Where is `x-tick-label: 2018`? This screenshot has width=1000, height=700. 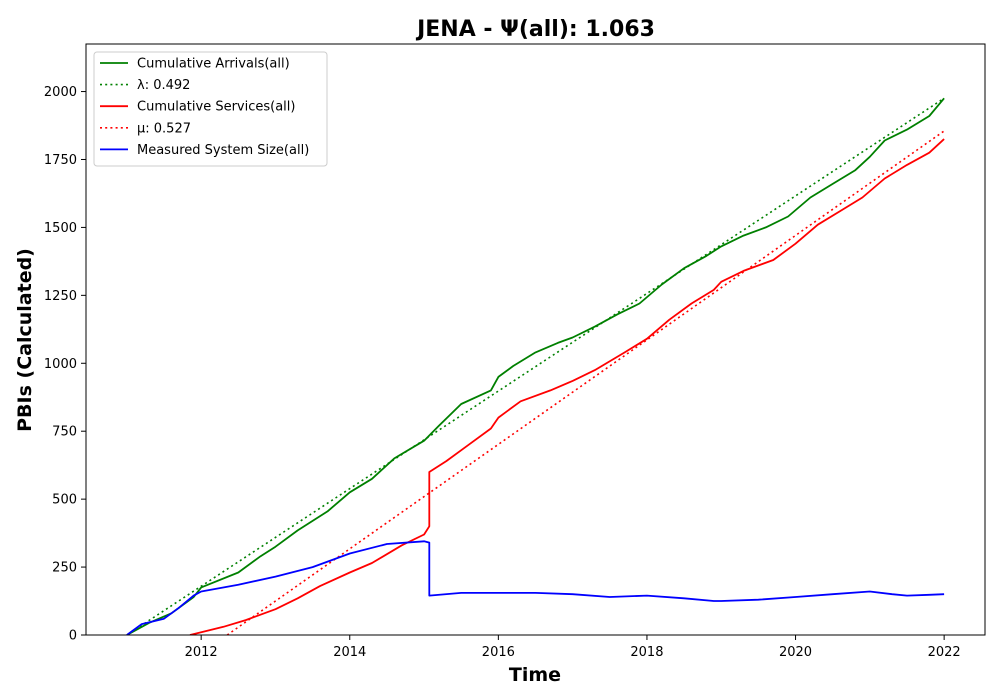 x-tick-label: 2018 is located at coordinates (646, 652).